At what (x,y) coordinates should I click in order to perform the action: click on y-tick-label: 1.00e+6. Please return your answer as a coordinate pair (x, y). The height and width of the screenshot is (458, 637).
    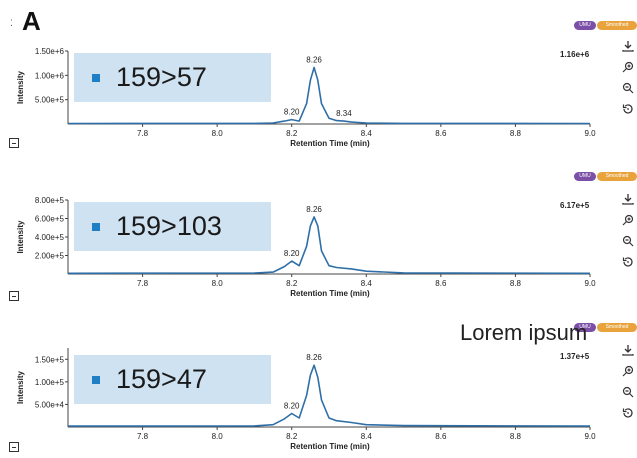
    Looking at the image, I should click on (50, 75).